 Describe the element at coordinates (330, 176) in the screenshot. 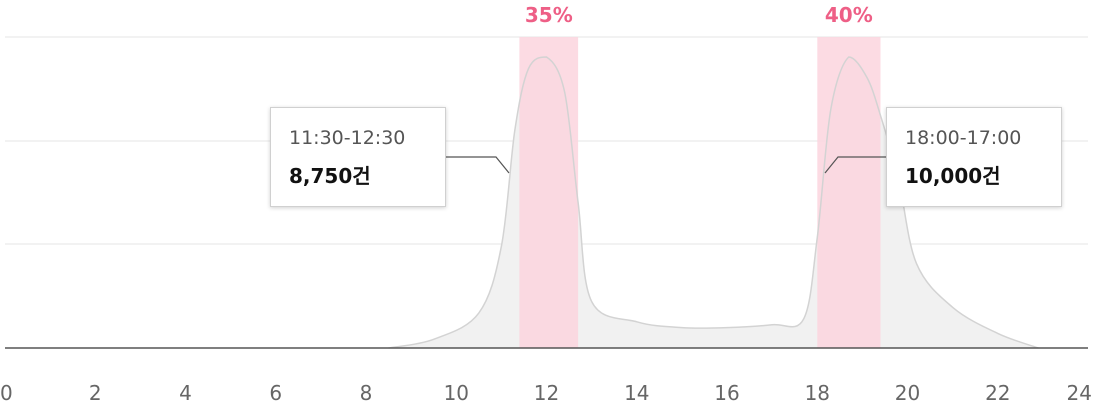

I see `callout-count-label: 8,750건` at that location.